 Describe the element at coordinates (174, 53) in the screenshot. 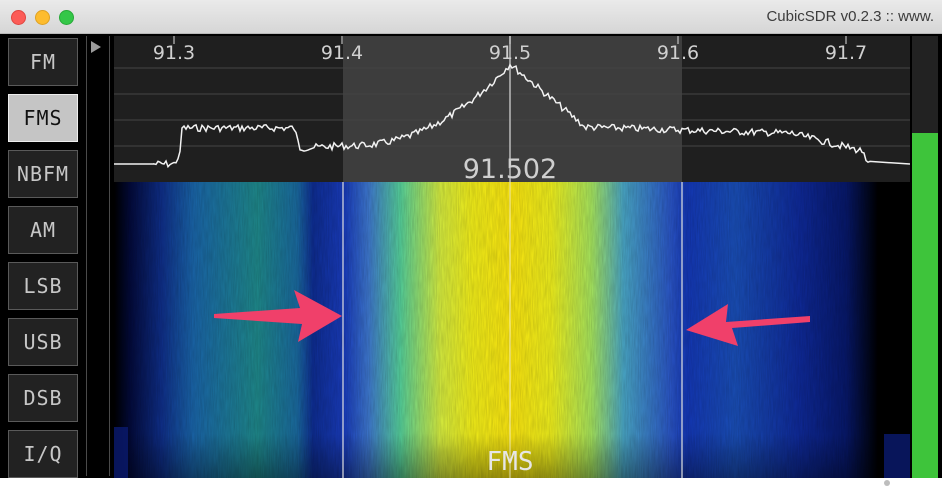

I see `freq-tick-label: 91.3` at that location.